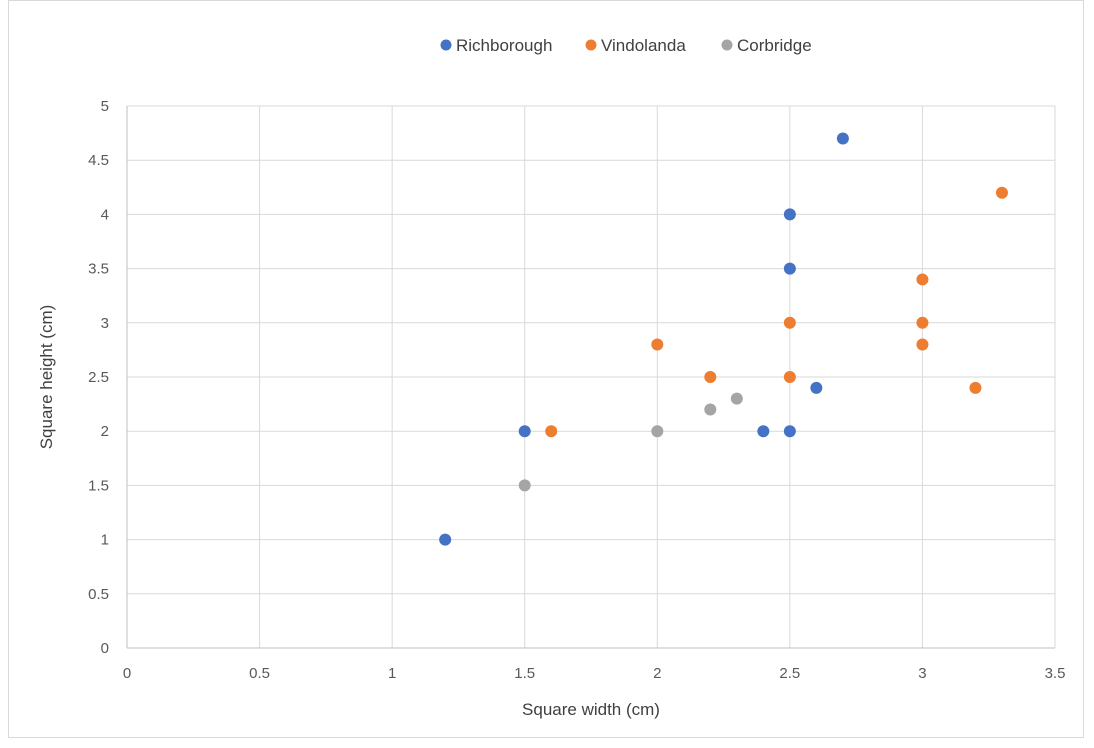 The height and width of the screenshot is (748, 1094). I want to click on x-tick-label: 1, so click(392, 673).